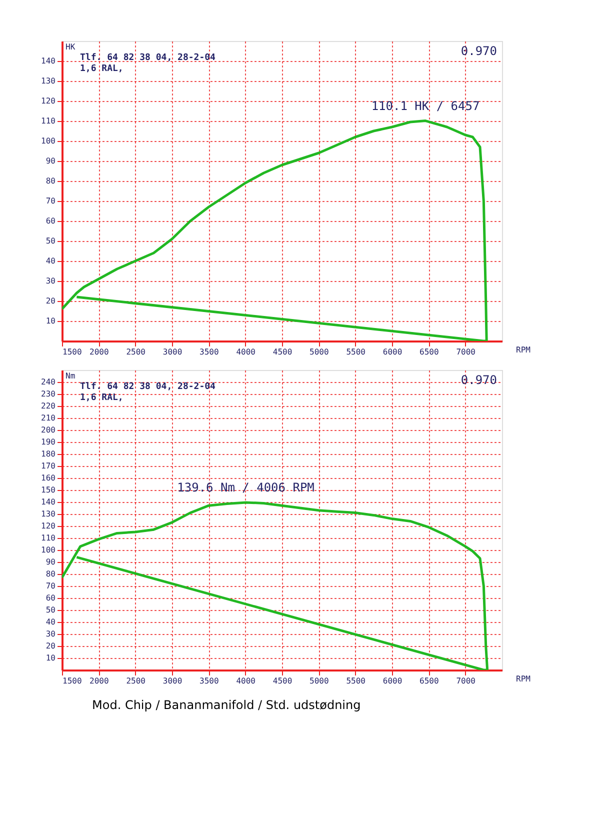 The height and width of the screenshot is (840, 593). I want to click on annotation: 110.1 HK / 6457, so click(425, 105).